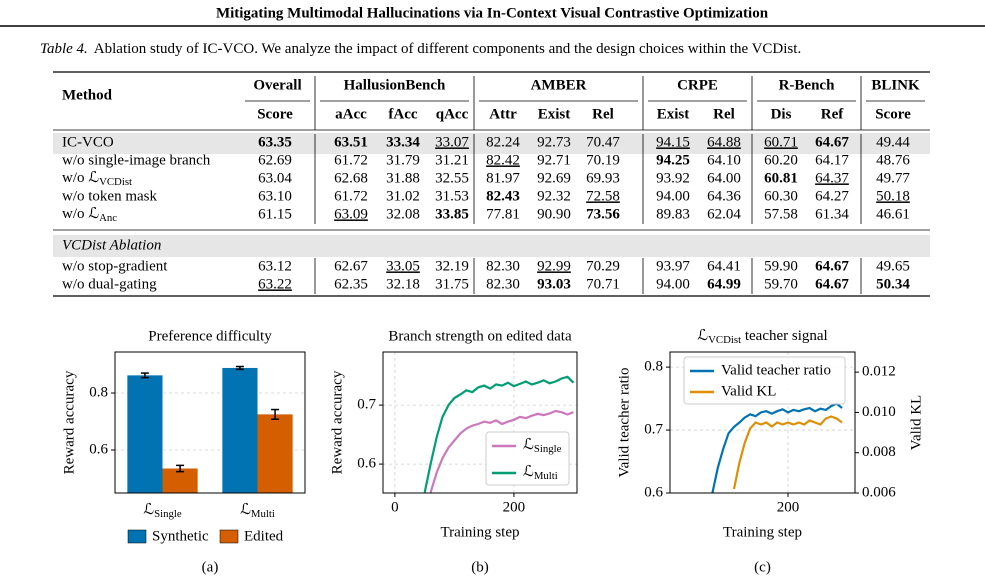  Describe the element at coordinates (554, 114) in the screenshot. I see `column-header: Exist` at that location.